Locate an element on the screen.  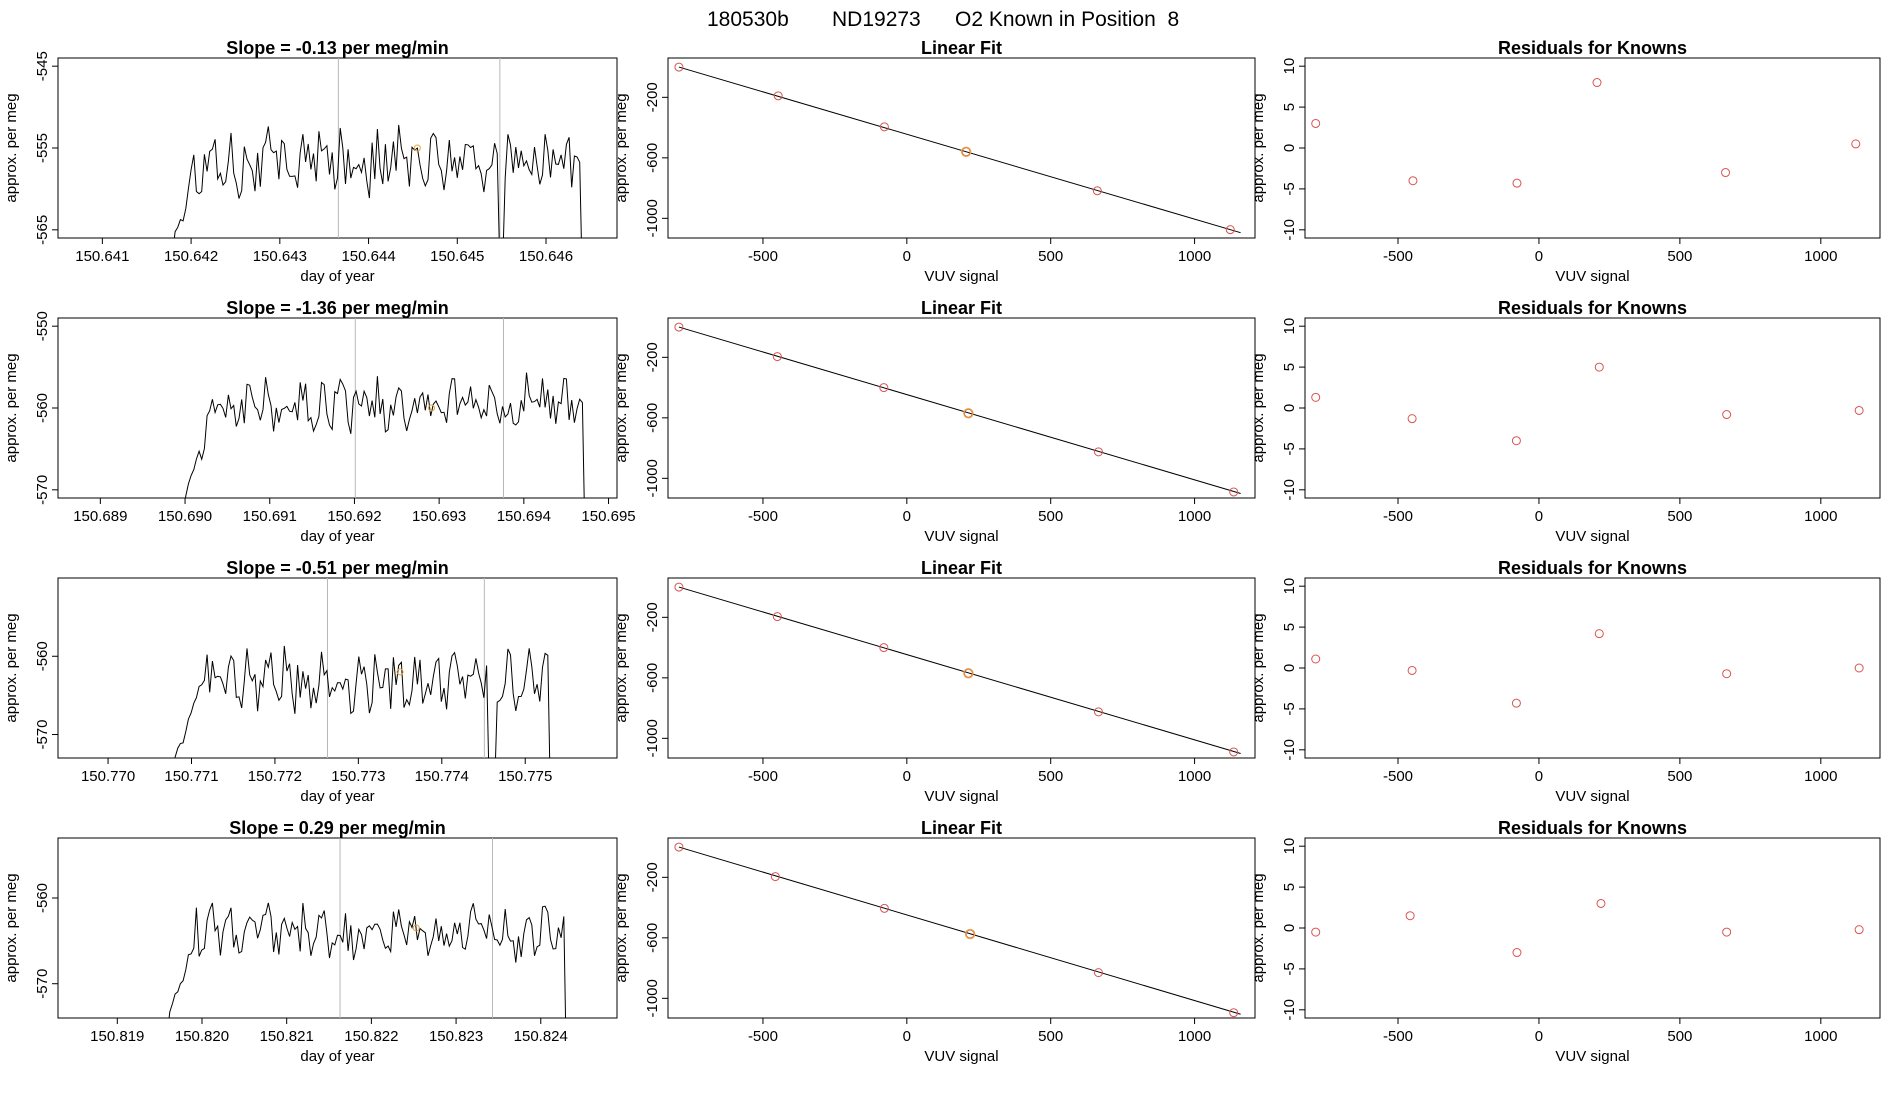
time-series-trace is located at coordinates (377, 181).